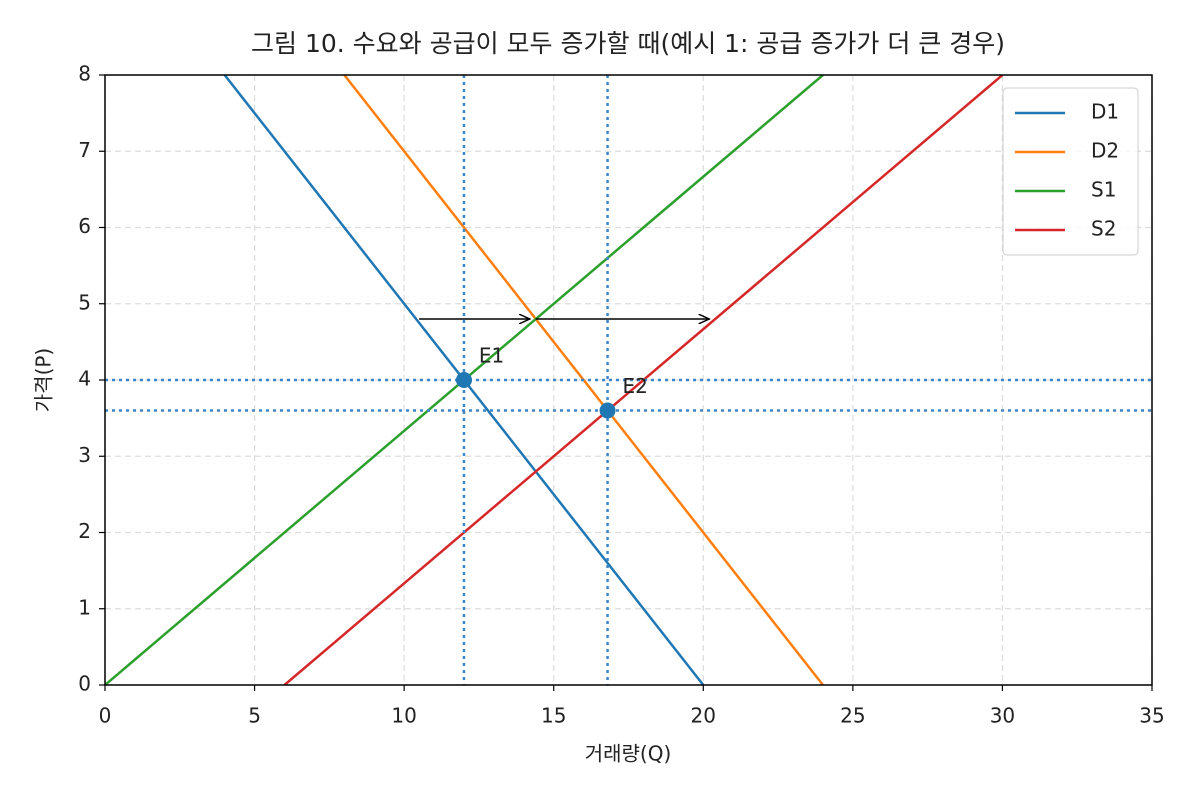  What do you see at coordinates (84, 607) in the screenshot?
I see `y-tick-label: 1` at bounding box center [84, 607].